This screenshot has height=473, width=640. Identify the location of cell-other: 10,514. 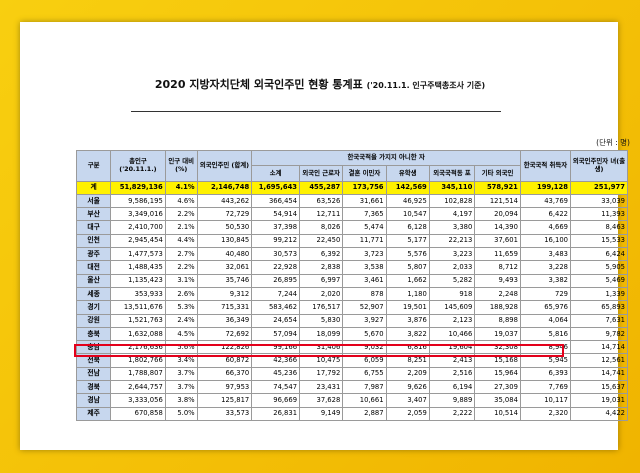
(497, 413).